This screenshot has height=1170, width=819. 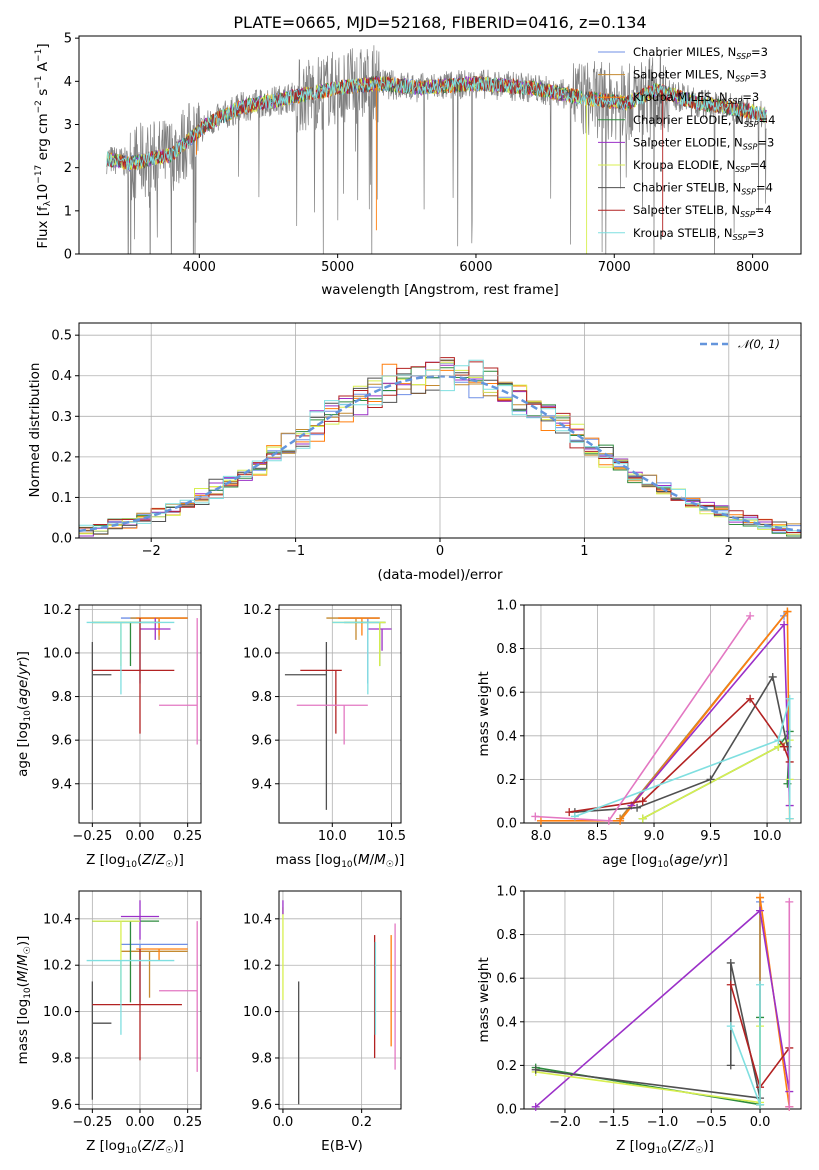 I want to click on mass-weight-vs-metallicity-panel: −2.0 −1.5 −1.0 −0.5 0.0 0.0 0.2 0.4 0.6 0.8 1.0, so click(x=649, y=1007).